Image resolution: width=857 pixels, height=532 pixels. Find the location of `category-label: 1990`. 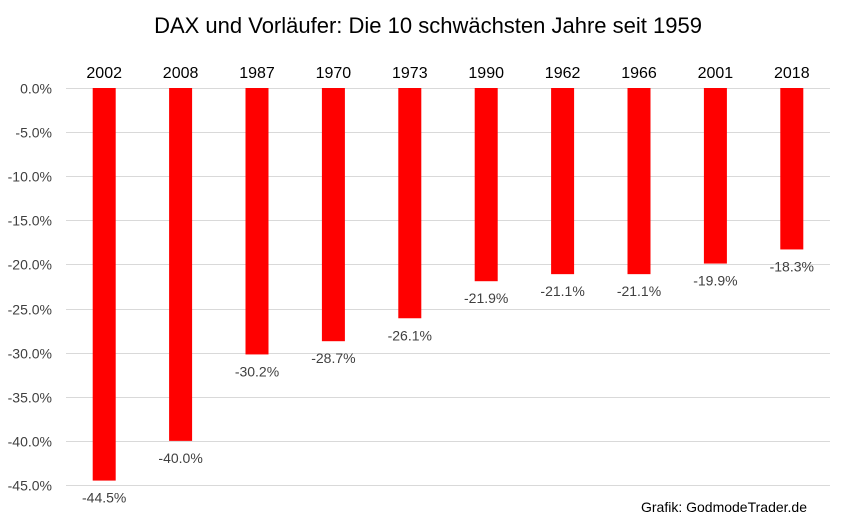

category-label: 1990 is located at coordinates (486, 73).